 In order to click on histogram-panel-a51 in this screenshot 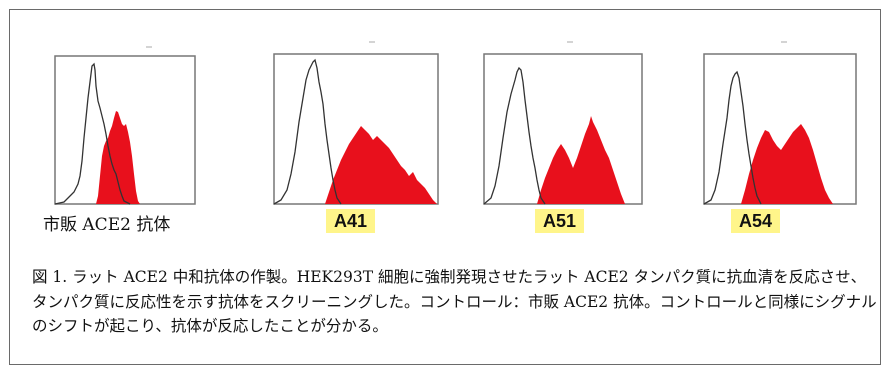, I will do `click(565, 124)`.